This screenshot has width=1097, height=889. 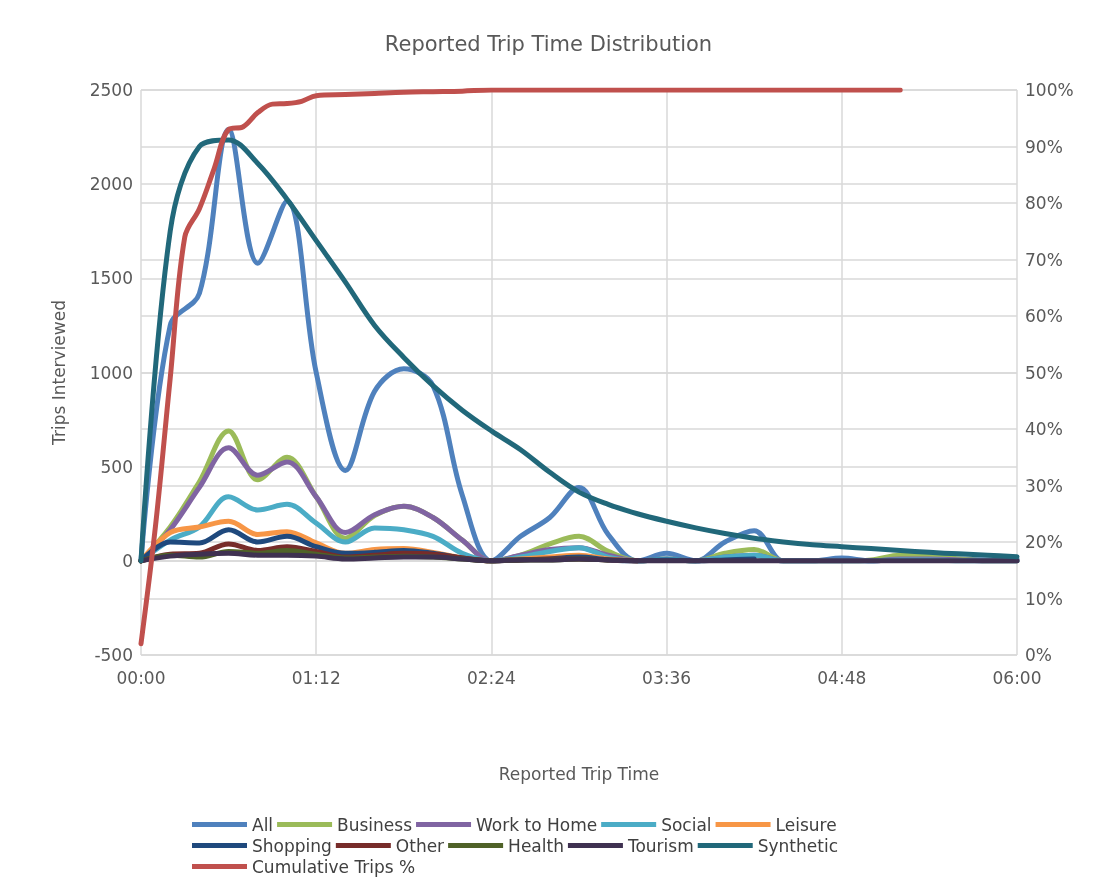 I want to click on legend-label: Other, so click(x=420, y=845).